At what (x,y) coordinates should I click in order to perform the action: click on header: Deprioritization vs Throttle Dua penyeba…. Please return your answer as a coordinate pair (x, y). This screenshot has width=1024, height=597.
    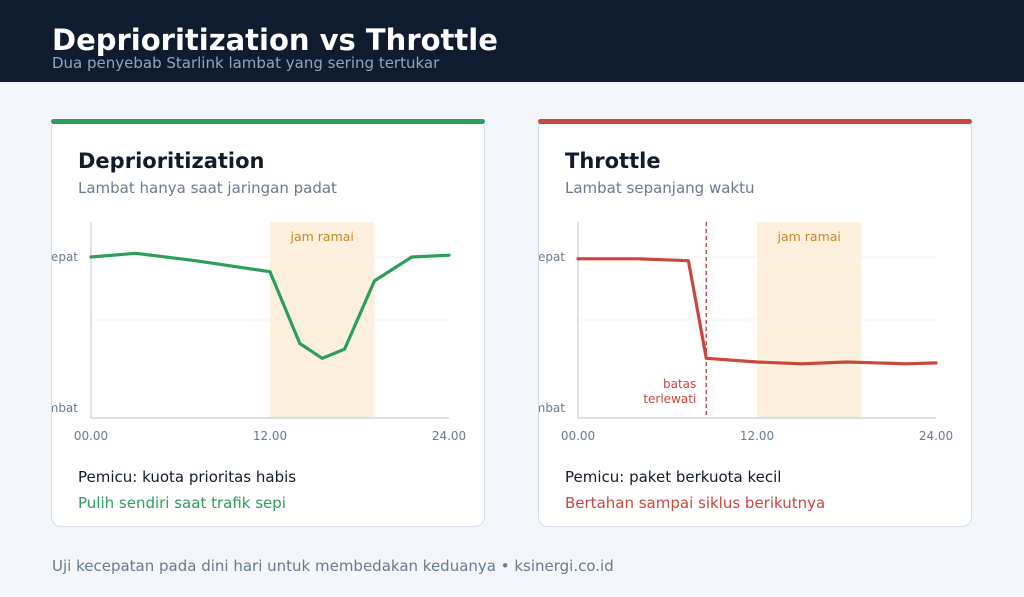
    Looking at the image, I should click on (512, 41).